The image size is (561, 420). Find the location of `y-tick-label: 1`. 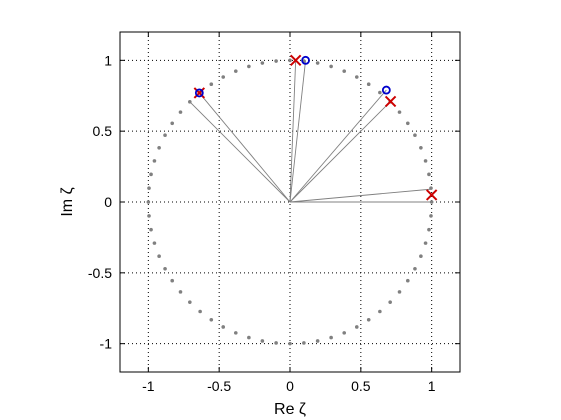

y-tick-label: 1 is located at coordinates (108, 60).